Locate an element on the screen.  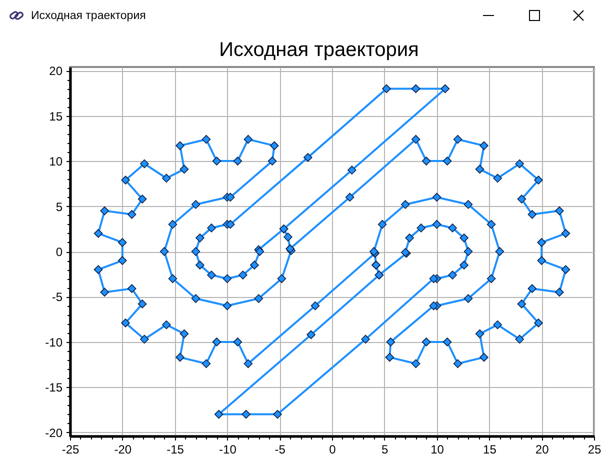
y-tick-label: 0 is located at coordinates (59, 252).